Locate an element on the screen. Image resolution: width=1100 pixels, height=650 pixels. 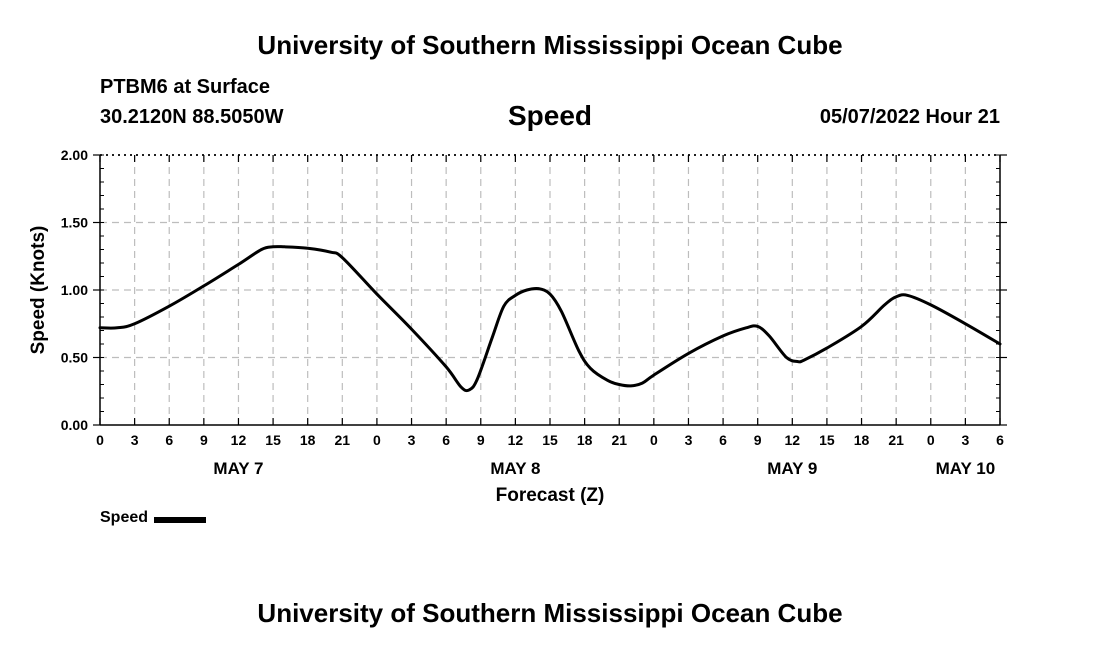
legend: Speed is located at coordinates (153, 518).